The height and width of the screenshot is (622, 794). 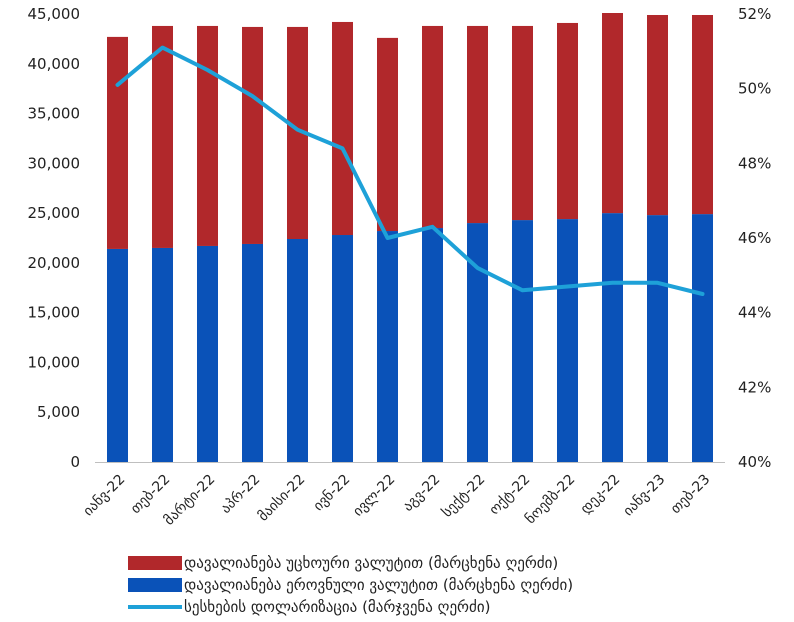 I want to click on y-right-tick-label: 52%, so click(x=754, y=14).